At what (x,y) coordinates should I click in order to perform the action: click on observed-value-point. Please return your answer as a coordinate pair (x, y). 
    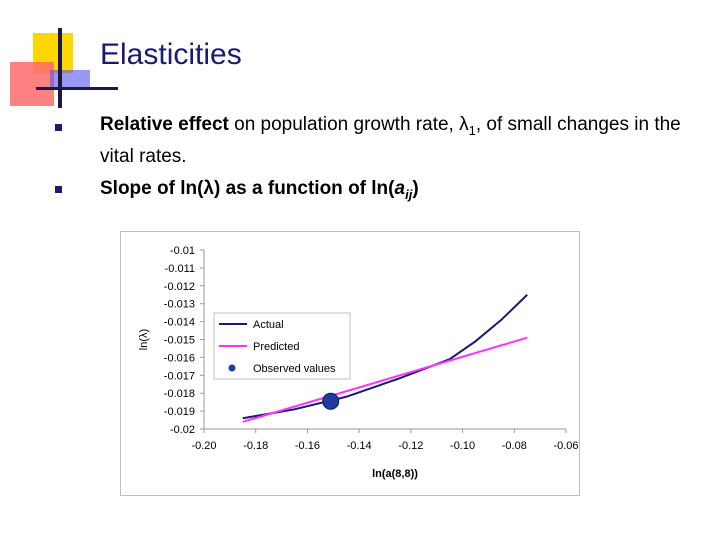
    Looking at the image, I should click on (331, 401).